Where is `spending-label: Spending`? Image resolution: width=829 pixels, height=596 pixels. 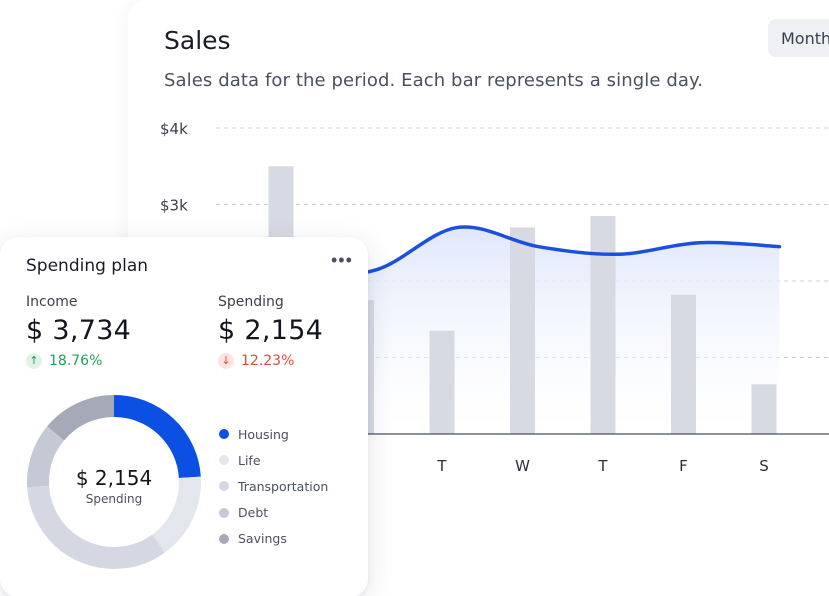
spending-label: Spending is located at coordinates (251, 302).